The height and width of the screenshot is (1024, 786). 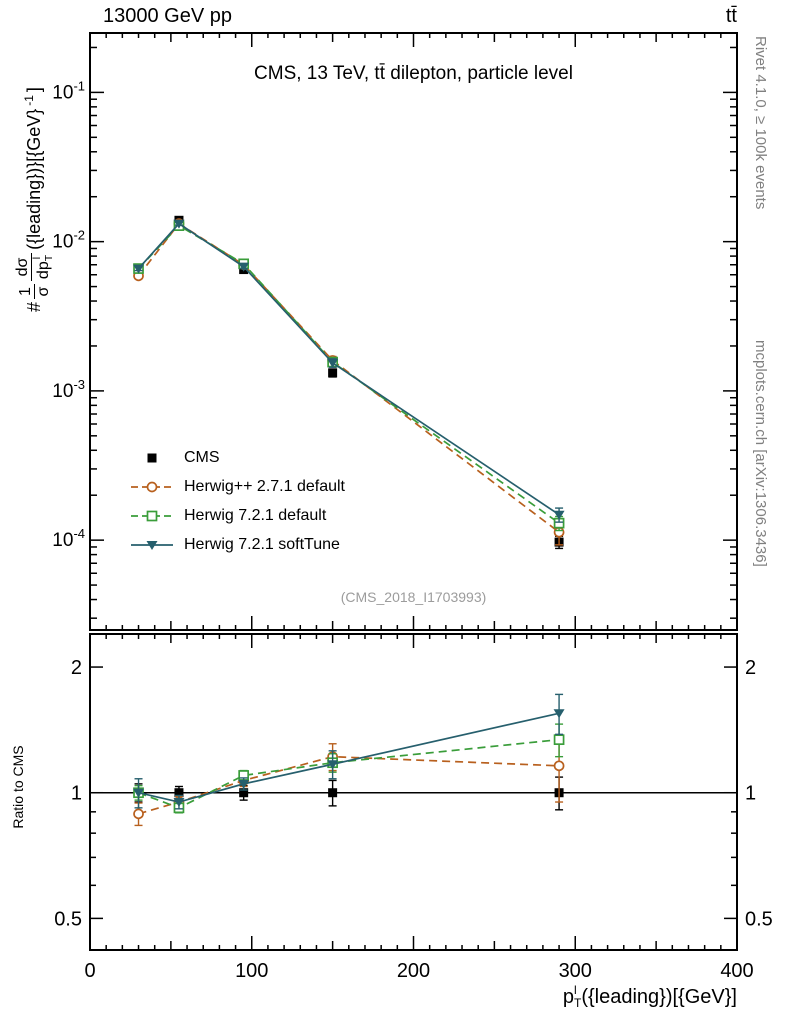 I want to click on x-tick-label: 100, so click(x=251, y=971).